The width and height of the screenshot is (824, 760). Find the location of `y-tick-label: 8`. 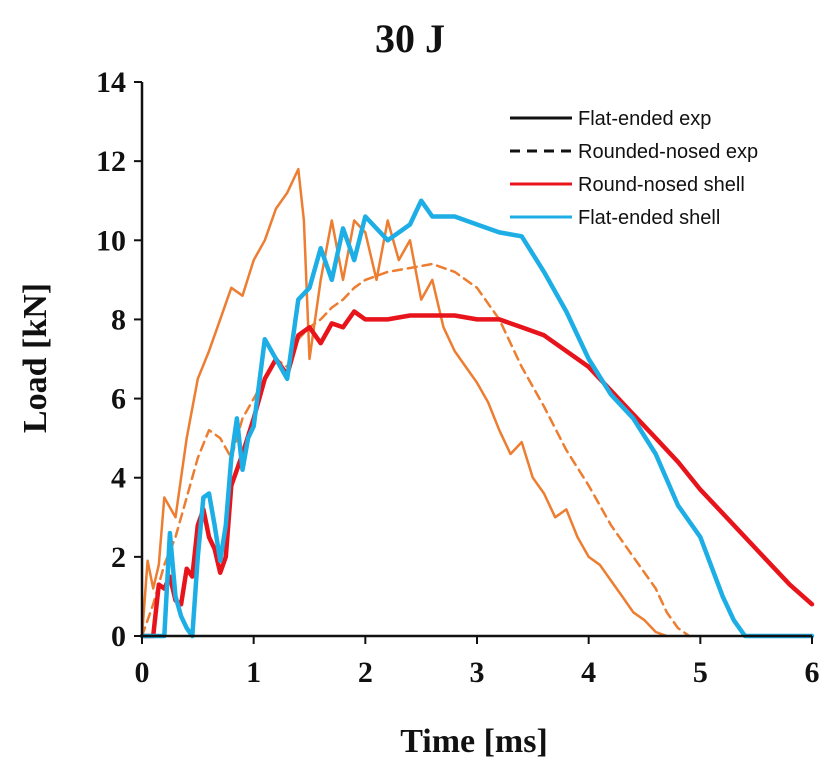

y-tick-label: 8 is located at coordinates (118, 319).